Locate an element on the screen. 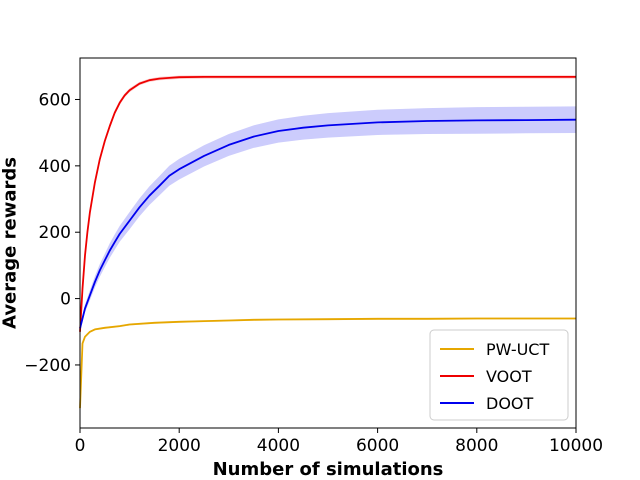 This screenshot has width=640, height=480. legend-label: DOOT is located at coordinates (510, 403).